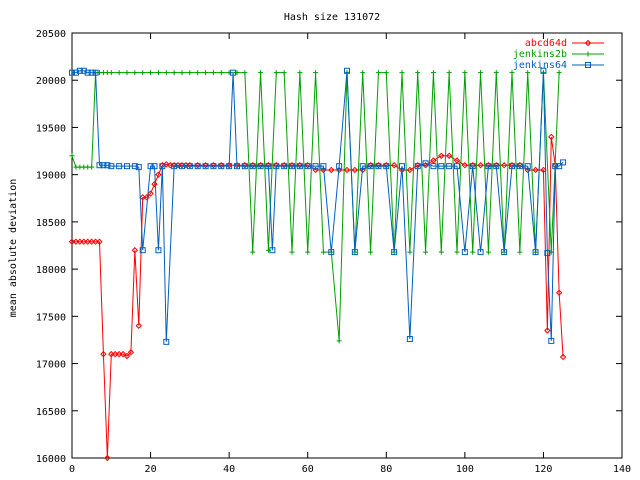  What do you see at coordinates (13, 248) in the screenshot?
I see `y-axis-label: mean absolute deviation` at bounding box center [13, 248].